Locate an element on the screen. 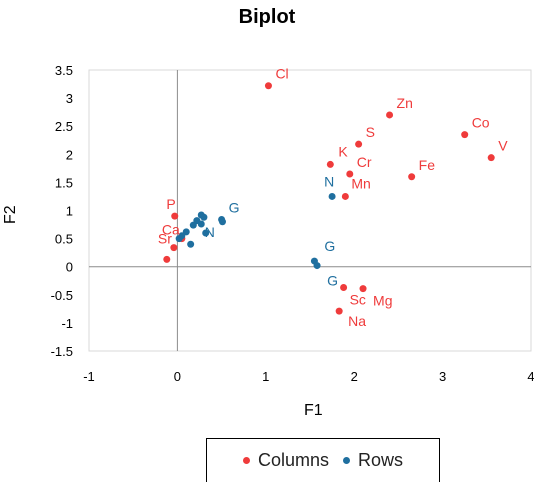 Image resolution: width=534 pixels, height=482 pixels. chart-legend: Columns Rows is located at coordinates (323, 460).